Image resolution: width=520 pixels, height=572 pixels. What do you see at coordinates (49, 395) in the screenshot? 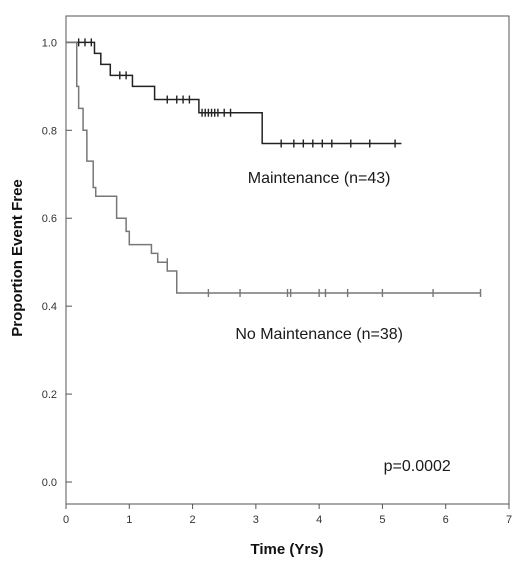
I see `y-tick-label: 0.2` at bounding box center [49, 395].